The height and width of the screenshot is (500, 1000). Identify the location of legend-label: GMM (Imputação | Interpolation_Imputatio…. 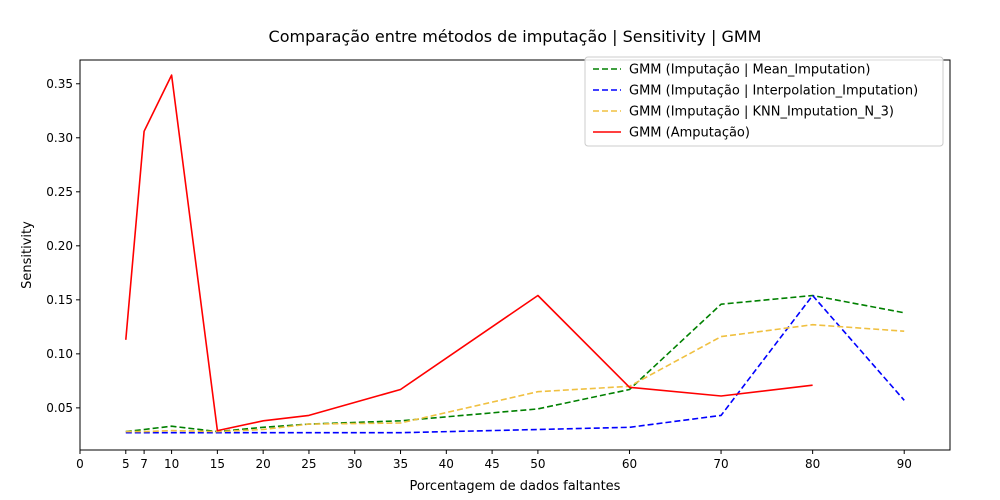
(773, 91).